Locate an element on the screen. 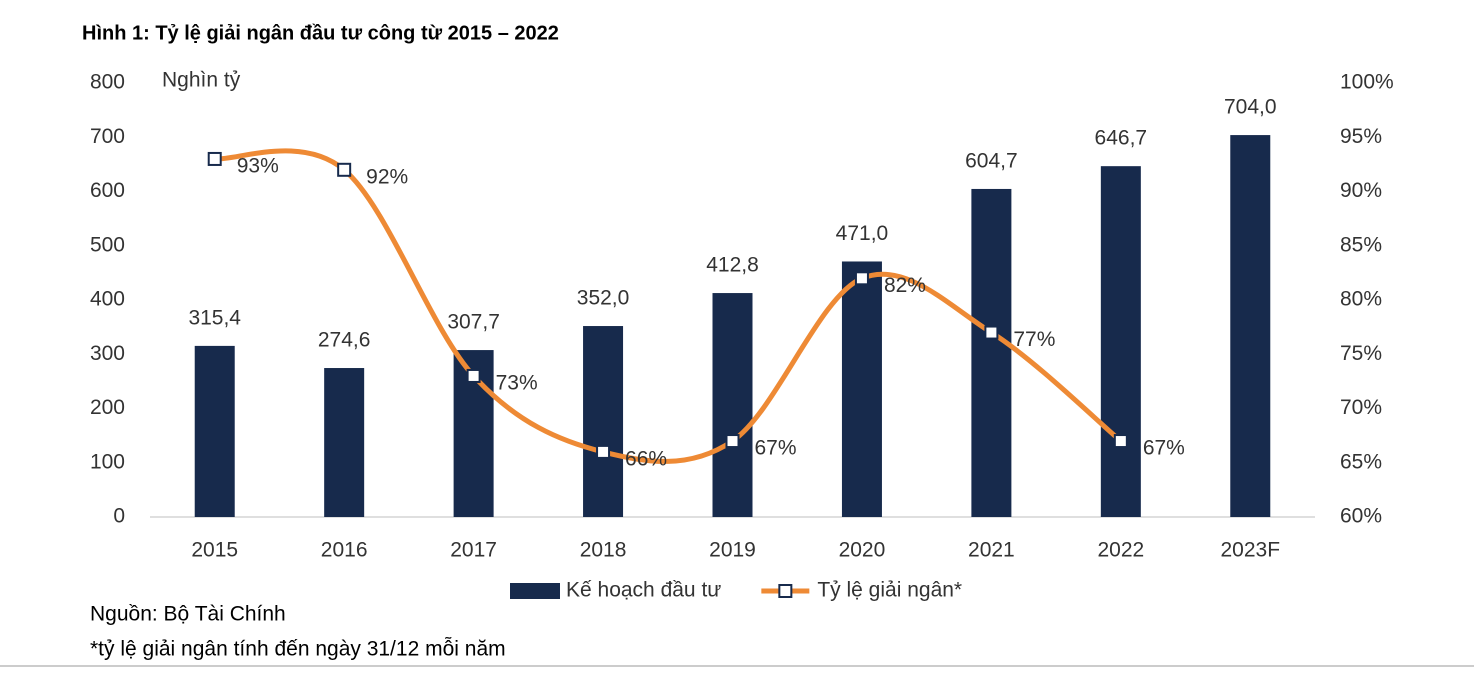  x-tick-label: 2015 is located at coordinates (214, 550).